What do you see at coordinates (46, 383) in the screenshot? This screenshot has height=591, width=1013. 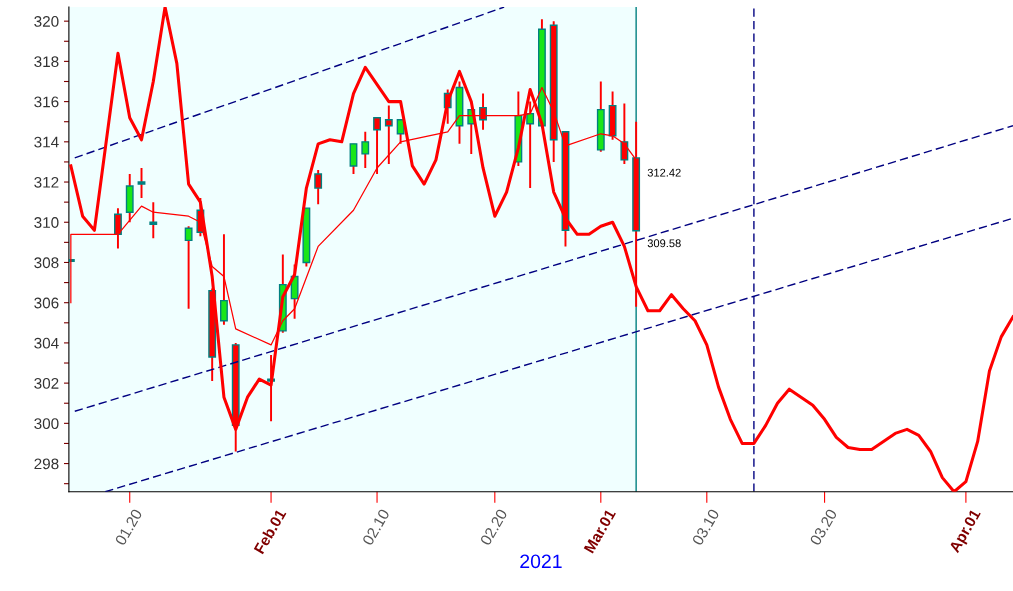 I see `y-tick-label: 302` at bounding box center [46, 383].